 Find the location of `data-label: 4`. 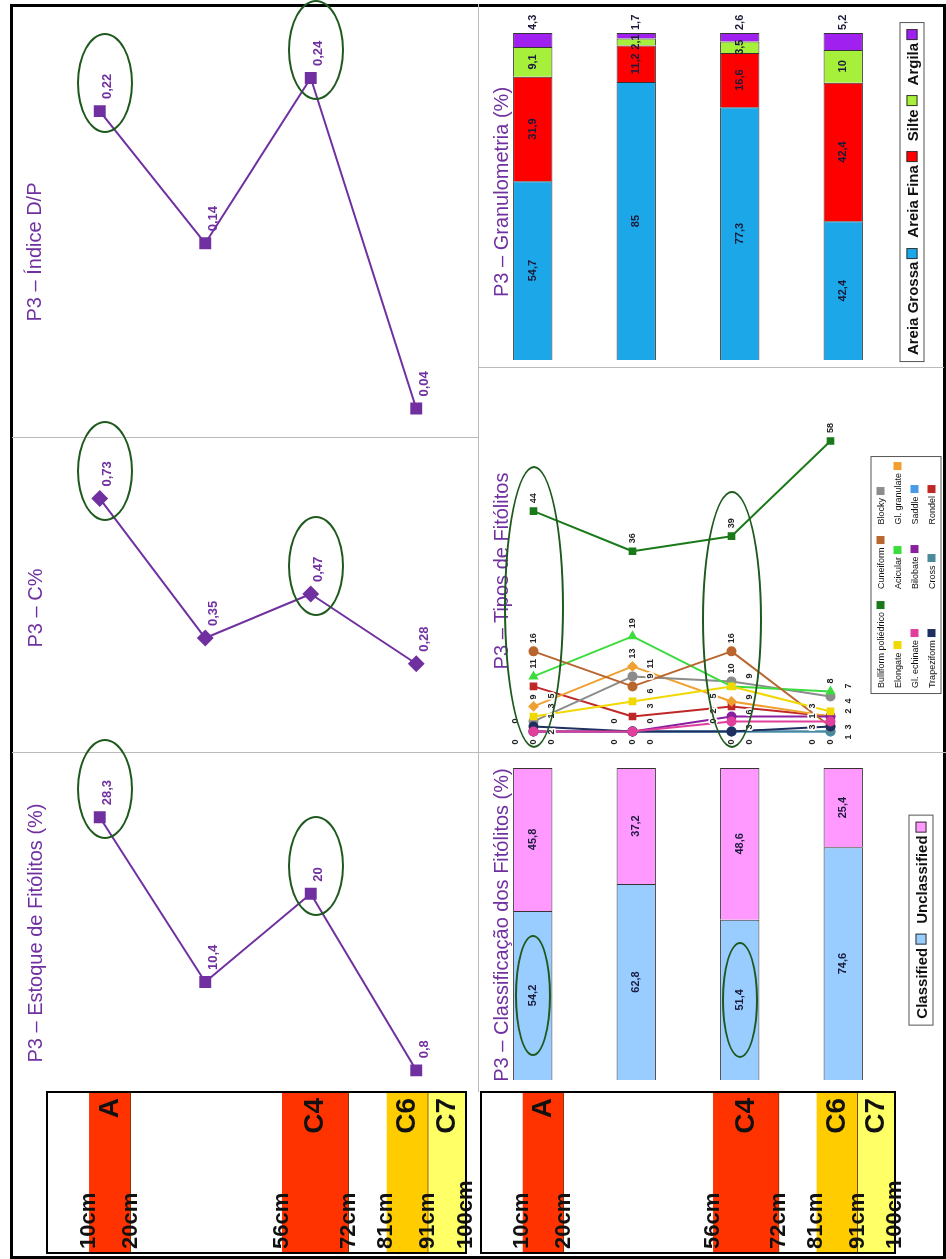

data-label: 4 is located at coordinates (847, 701).